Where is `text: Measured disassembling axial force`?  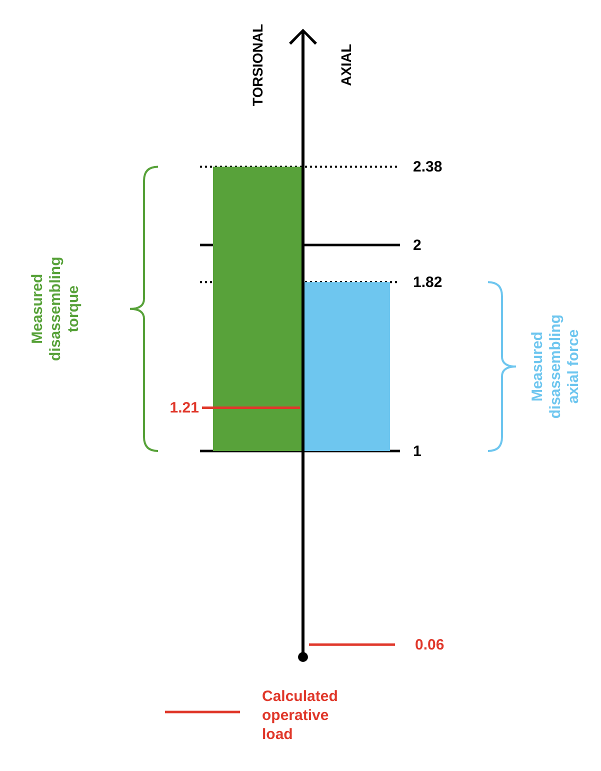
text: Measured disassembling axial force is located at coordinates (555, 366).